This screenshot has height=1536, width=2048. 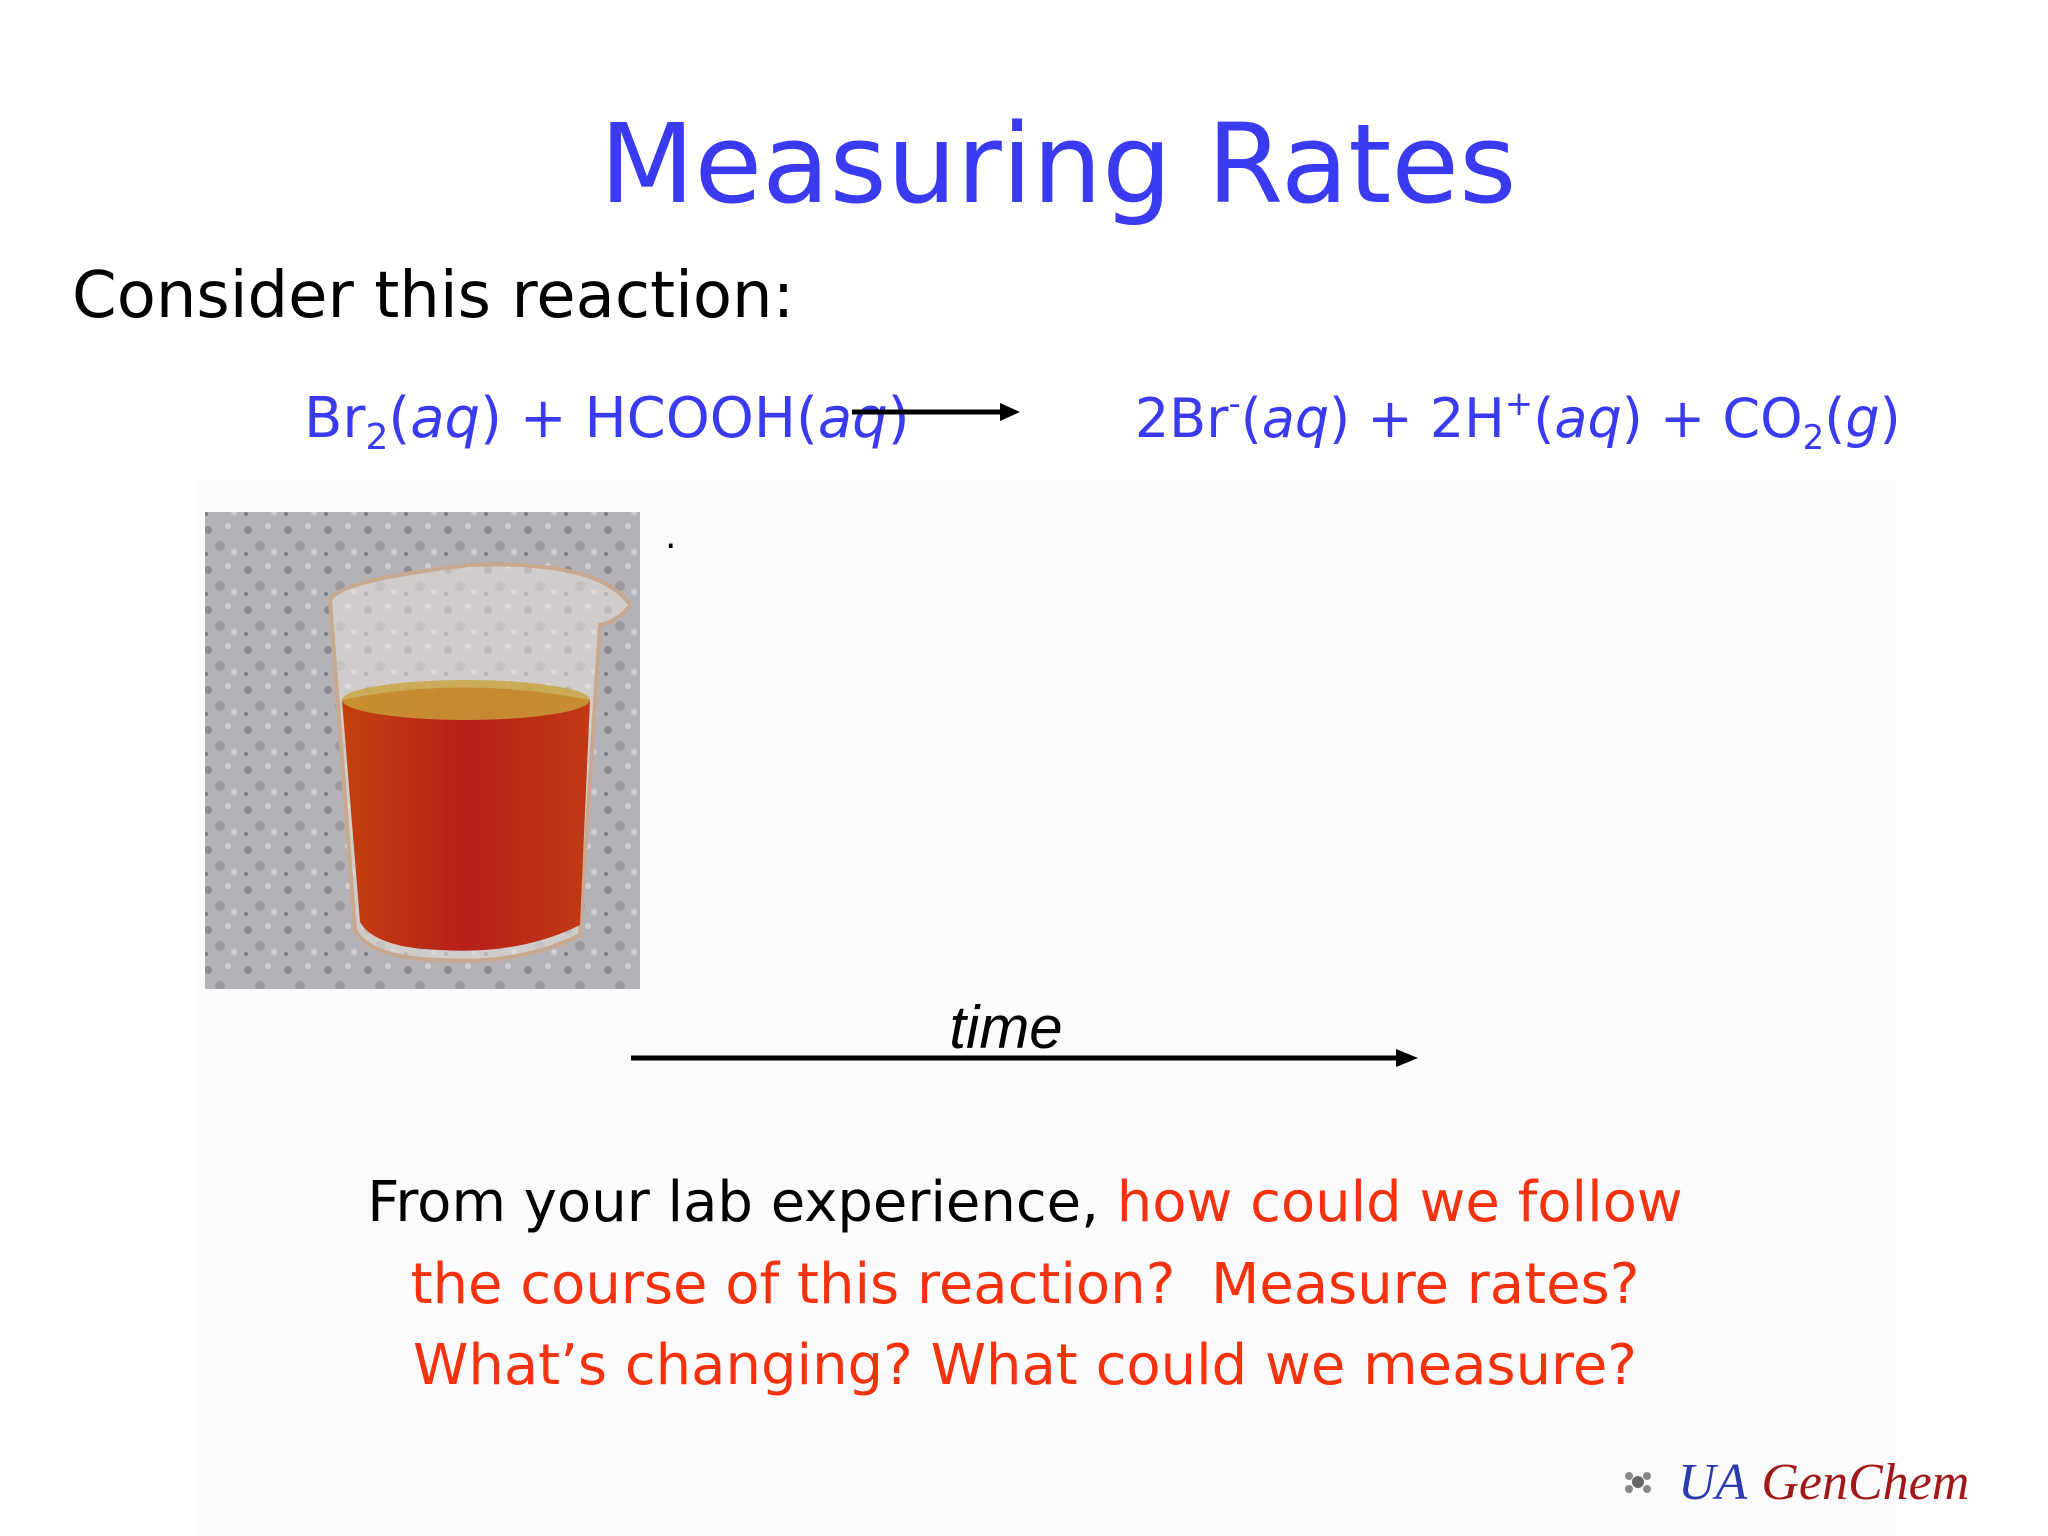 What do you see at coordinates (1417, 418) in the screenshot?
I see `eq-part: ) + 2H` at bounding box center [1417, 418].